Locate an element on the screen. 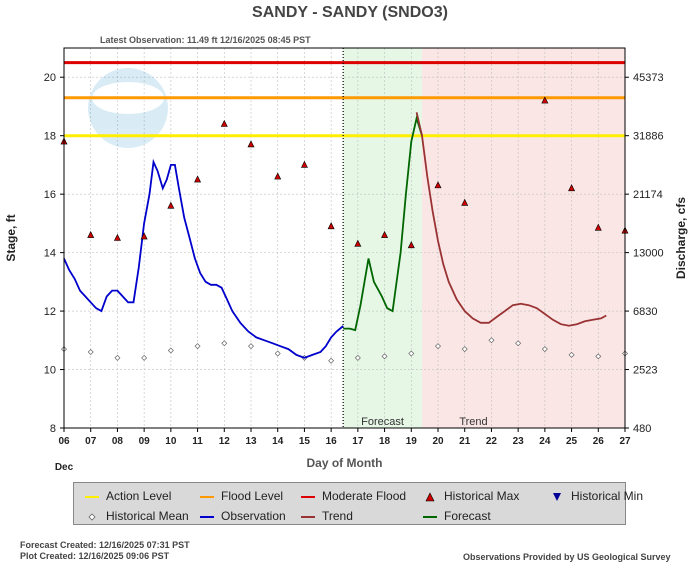 The width and height of the screenshot is (700, 570). legend-item-forecast: Forecast is located at coordinates (456, 516).